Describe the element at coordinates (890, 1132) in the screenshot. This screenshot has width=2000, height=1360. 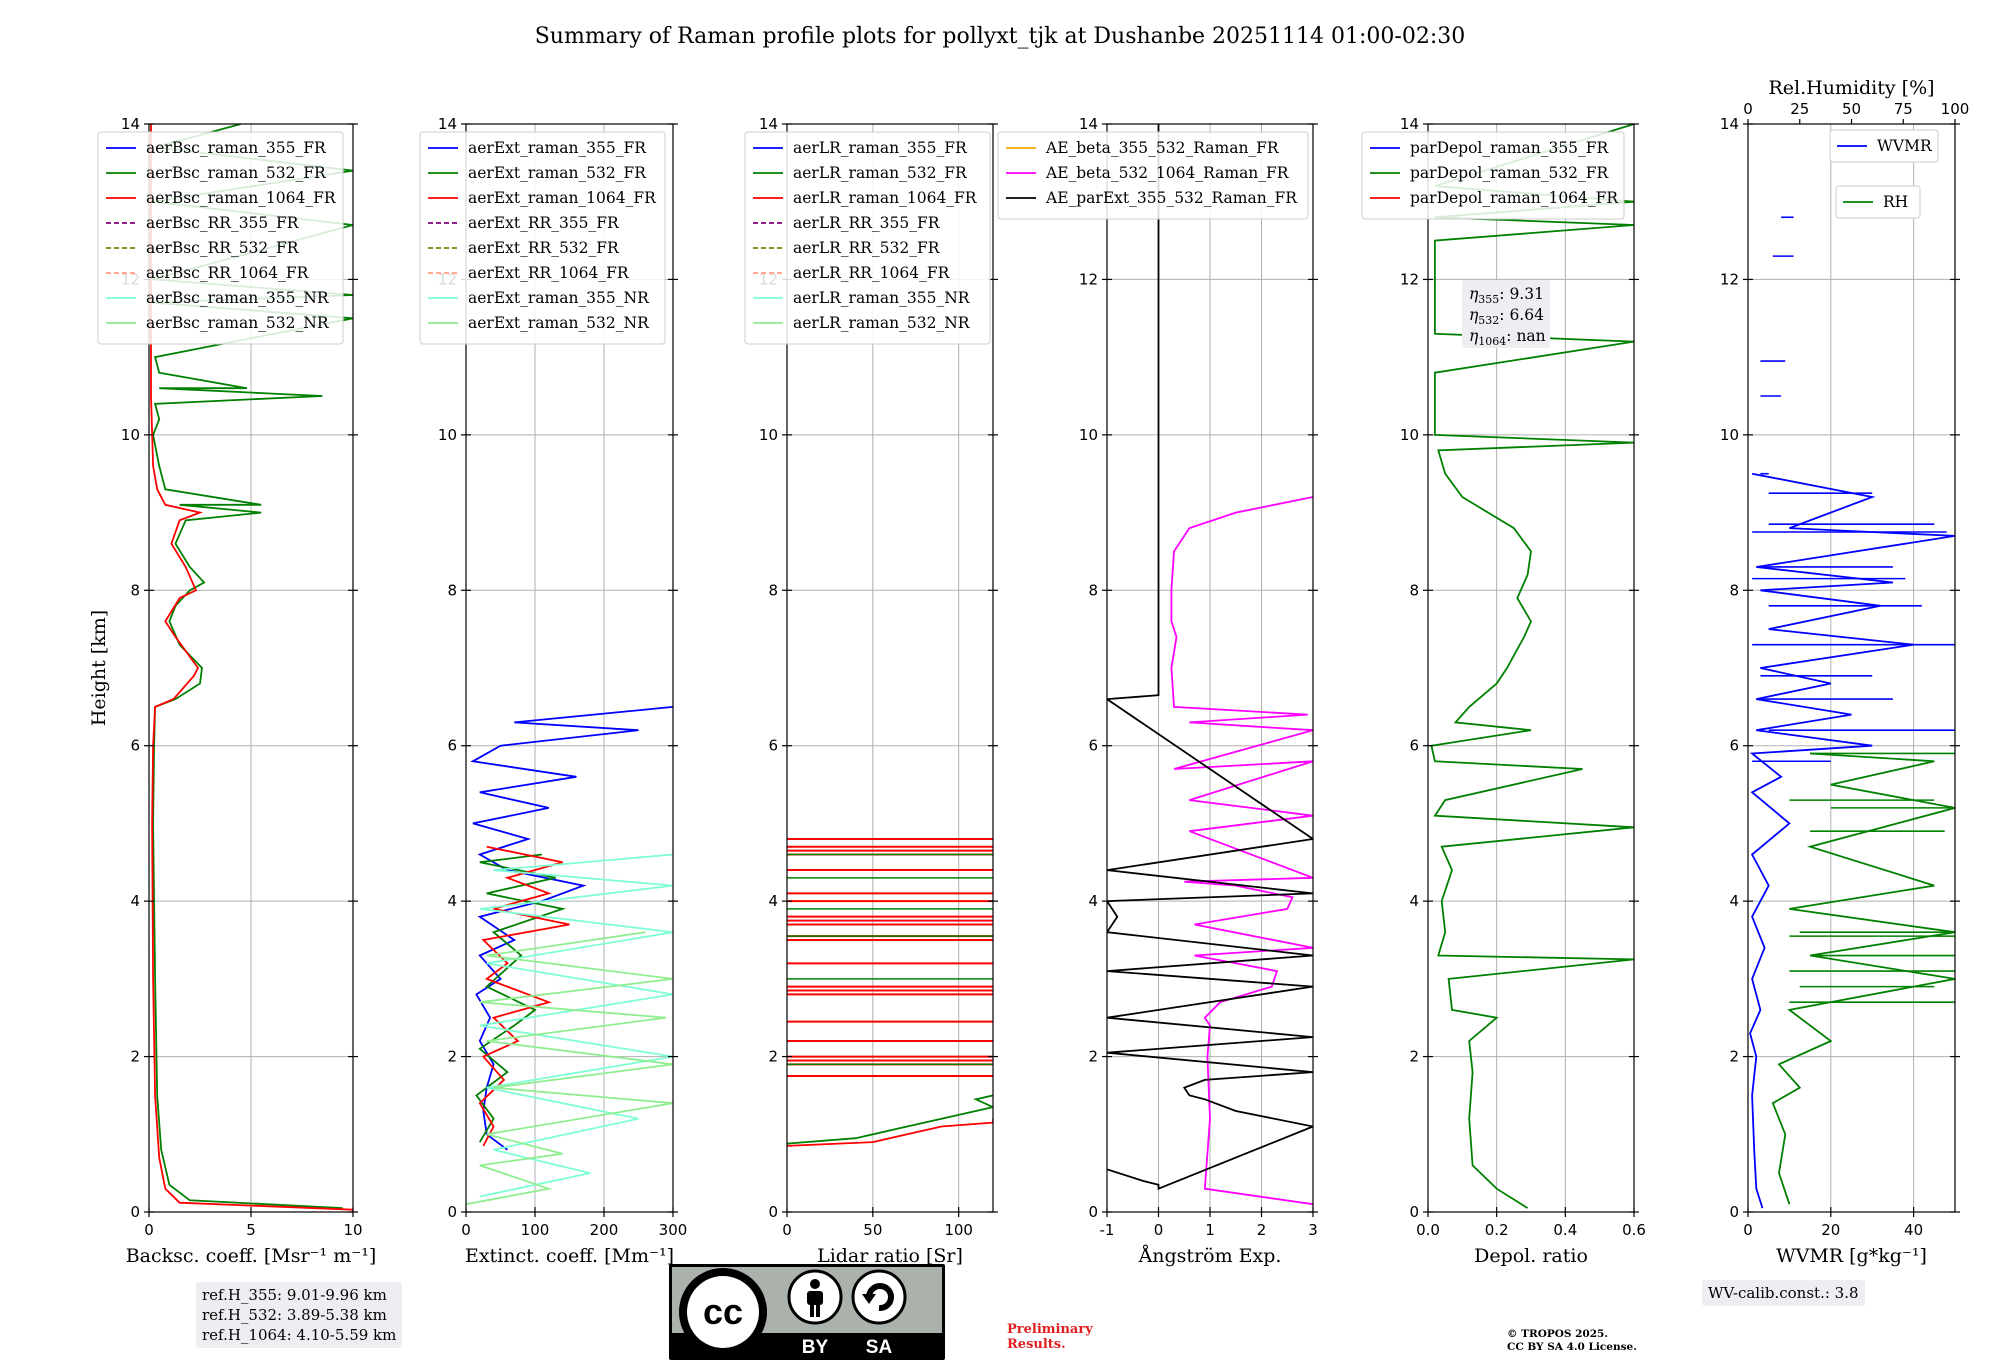
I see `series-aerLR_raman_1064_FR` at that location.